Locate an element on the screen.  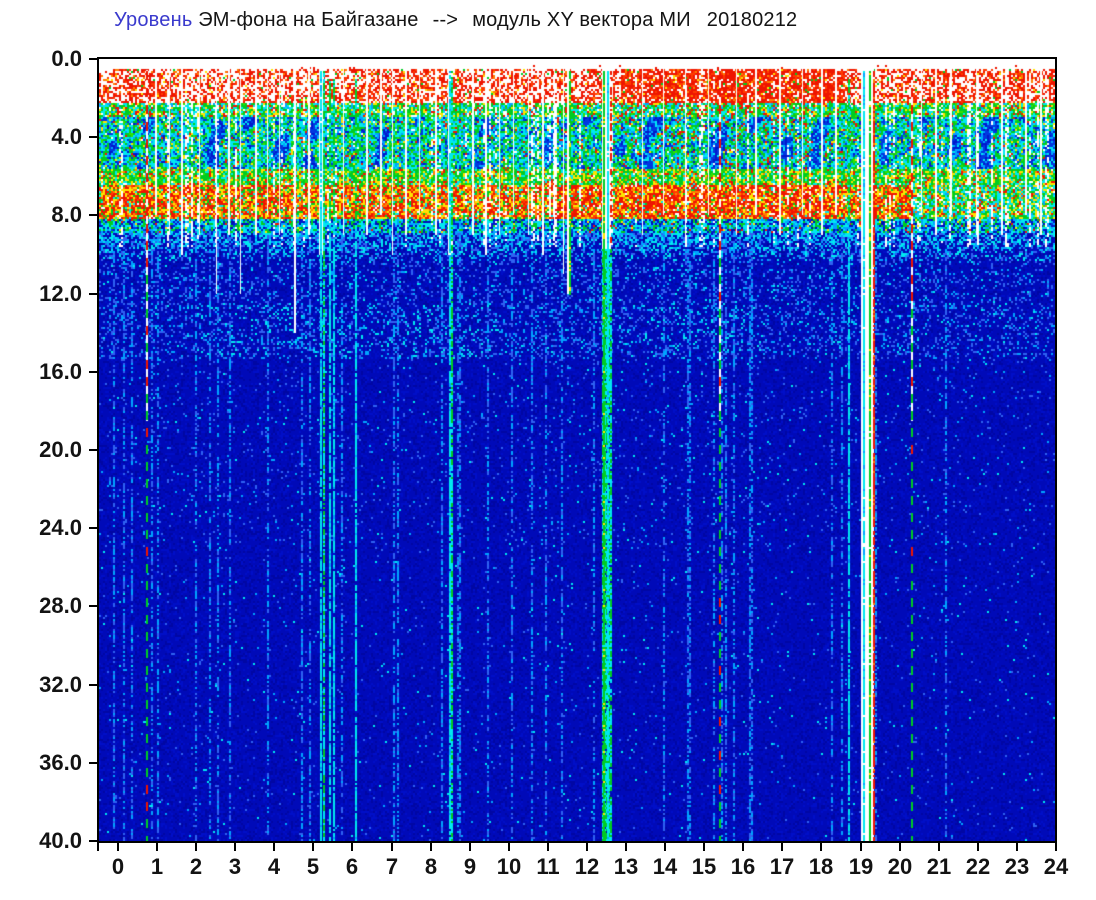
x-axis-label: 12 is located at coordinates (587, 866).